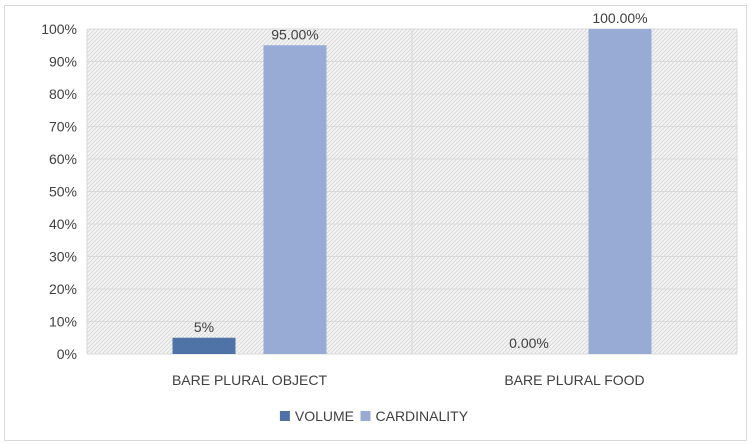 The height and width of the screenshot is (445, 751). What do you see at coordinates (250, 380) in the screenshot?
I see `x-category-label: BARE PLURAL OBJECT` at bounding box center [250, 380].